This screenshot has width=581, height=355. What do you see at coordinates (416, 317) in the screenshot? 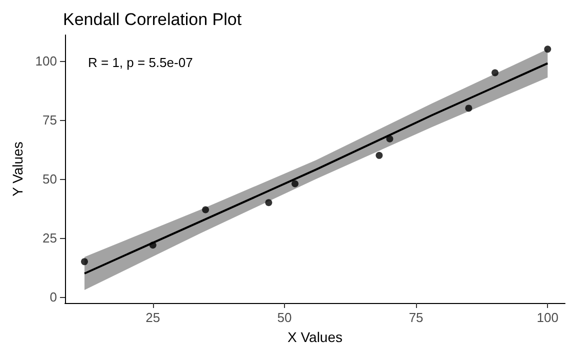
I see `x-tick-label: 75` at bounding box center [416, 317].